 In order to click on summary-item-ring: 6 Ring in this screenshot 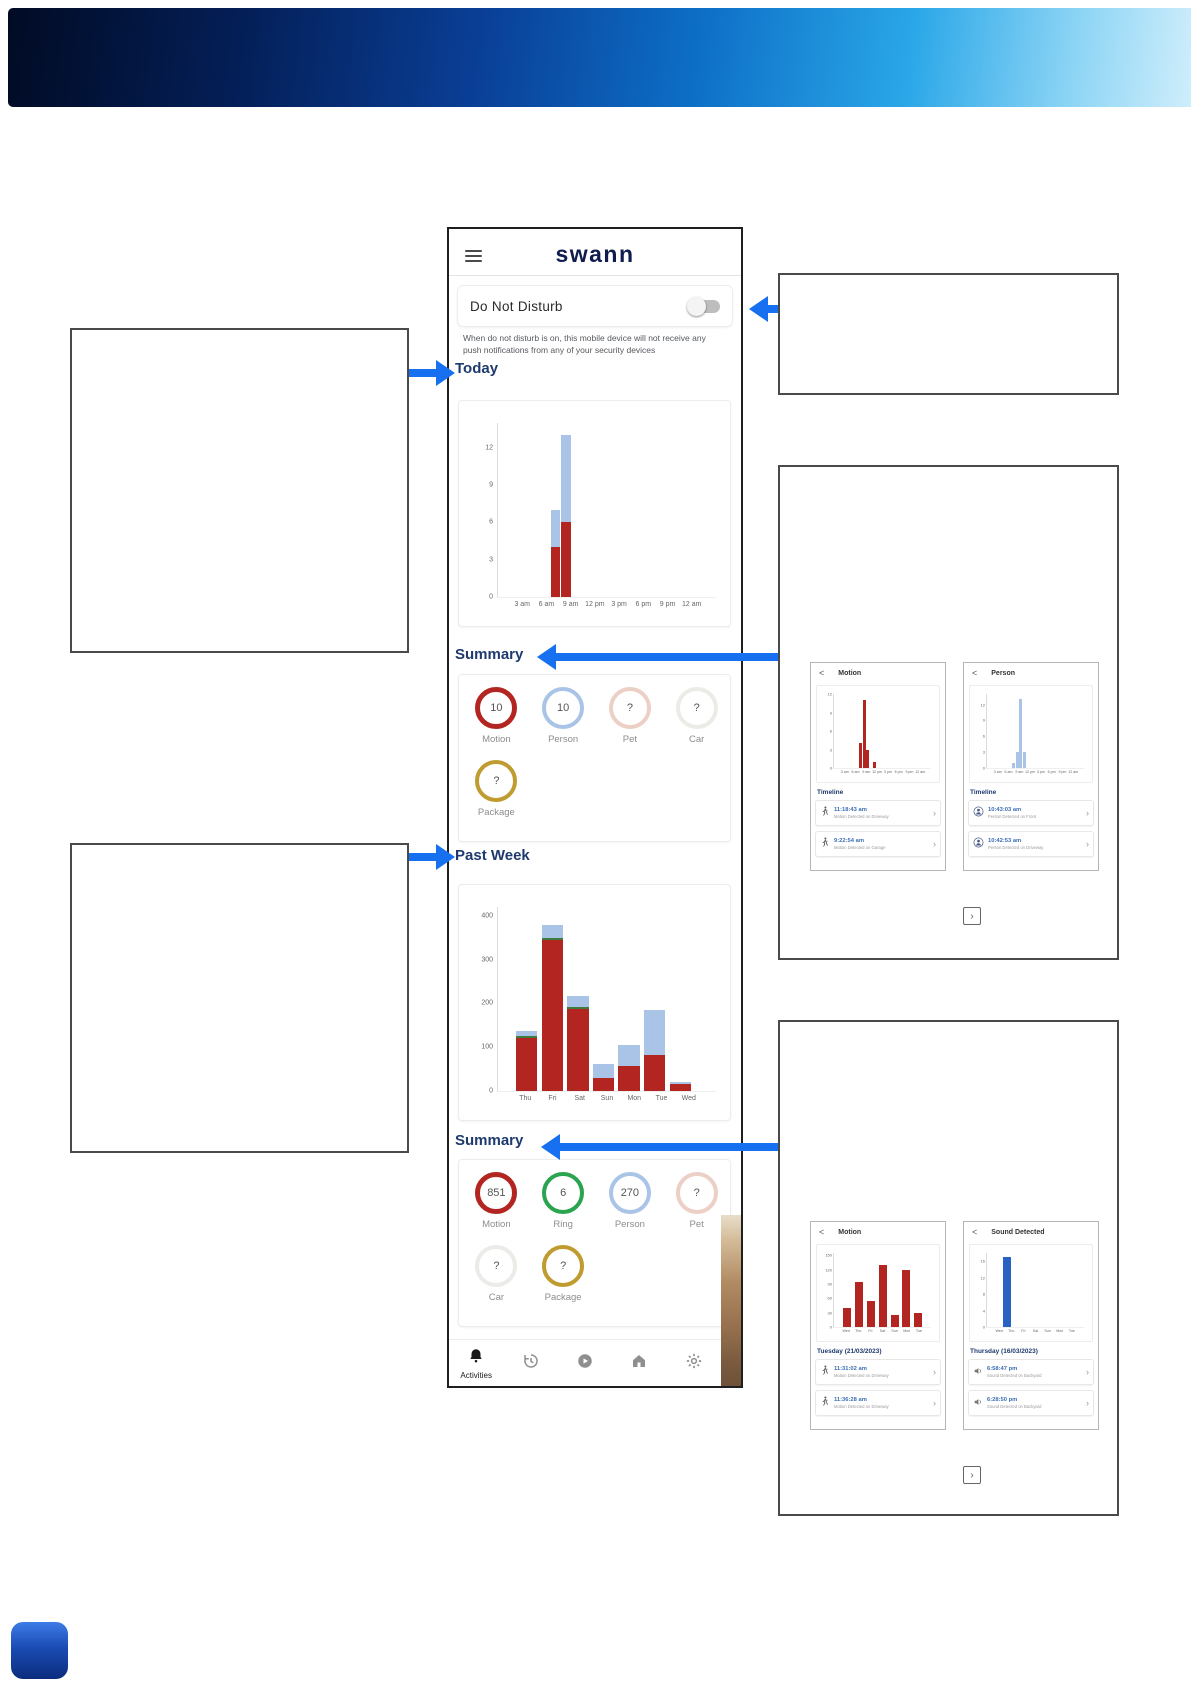, I will do `click(563, 1204)`.